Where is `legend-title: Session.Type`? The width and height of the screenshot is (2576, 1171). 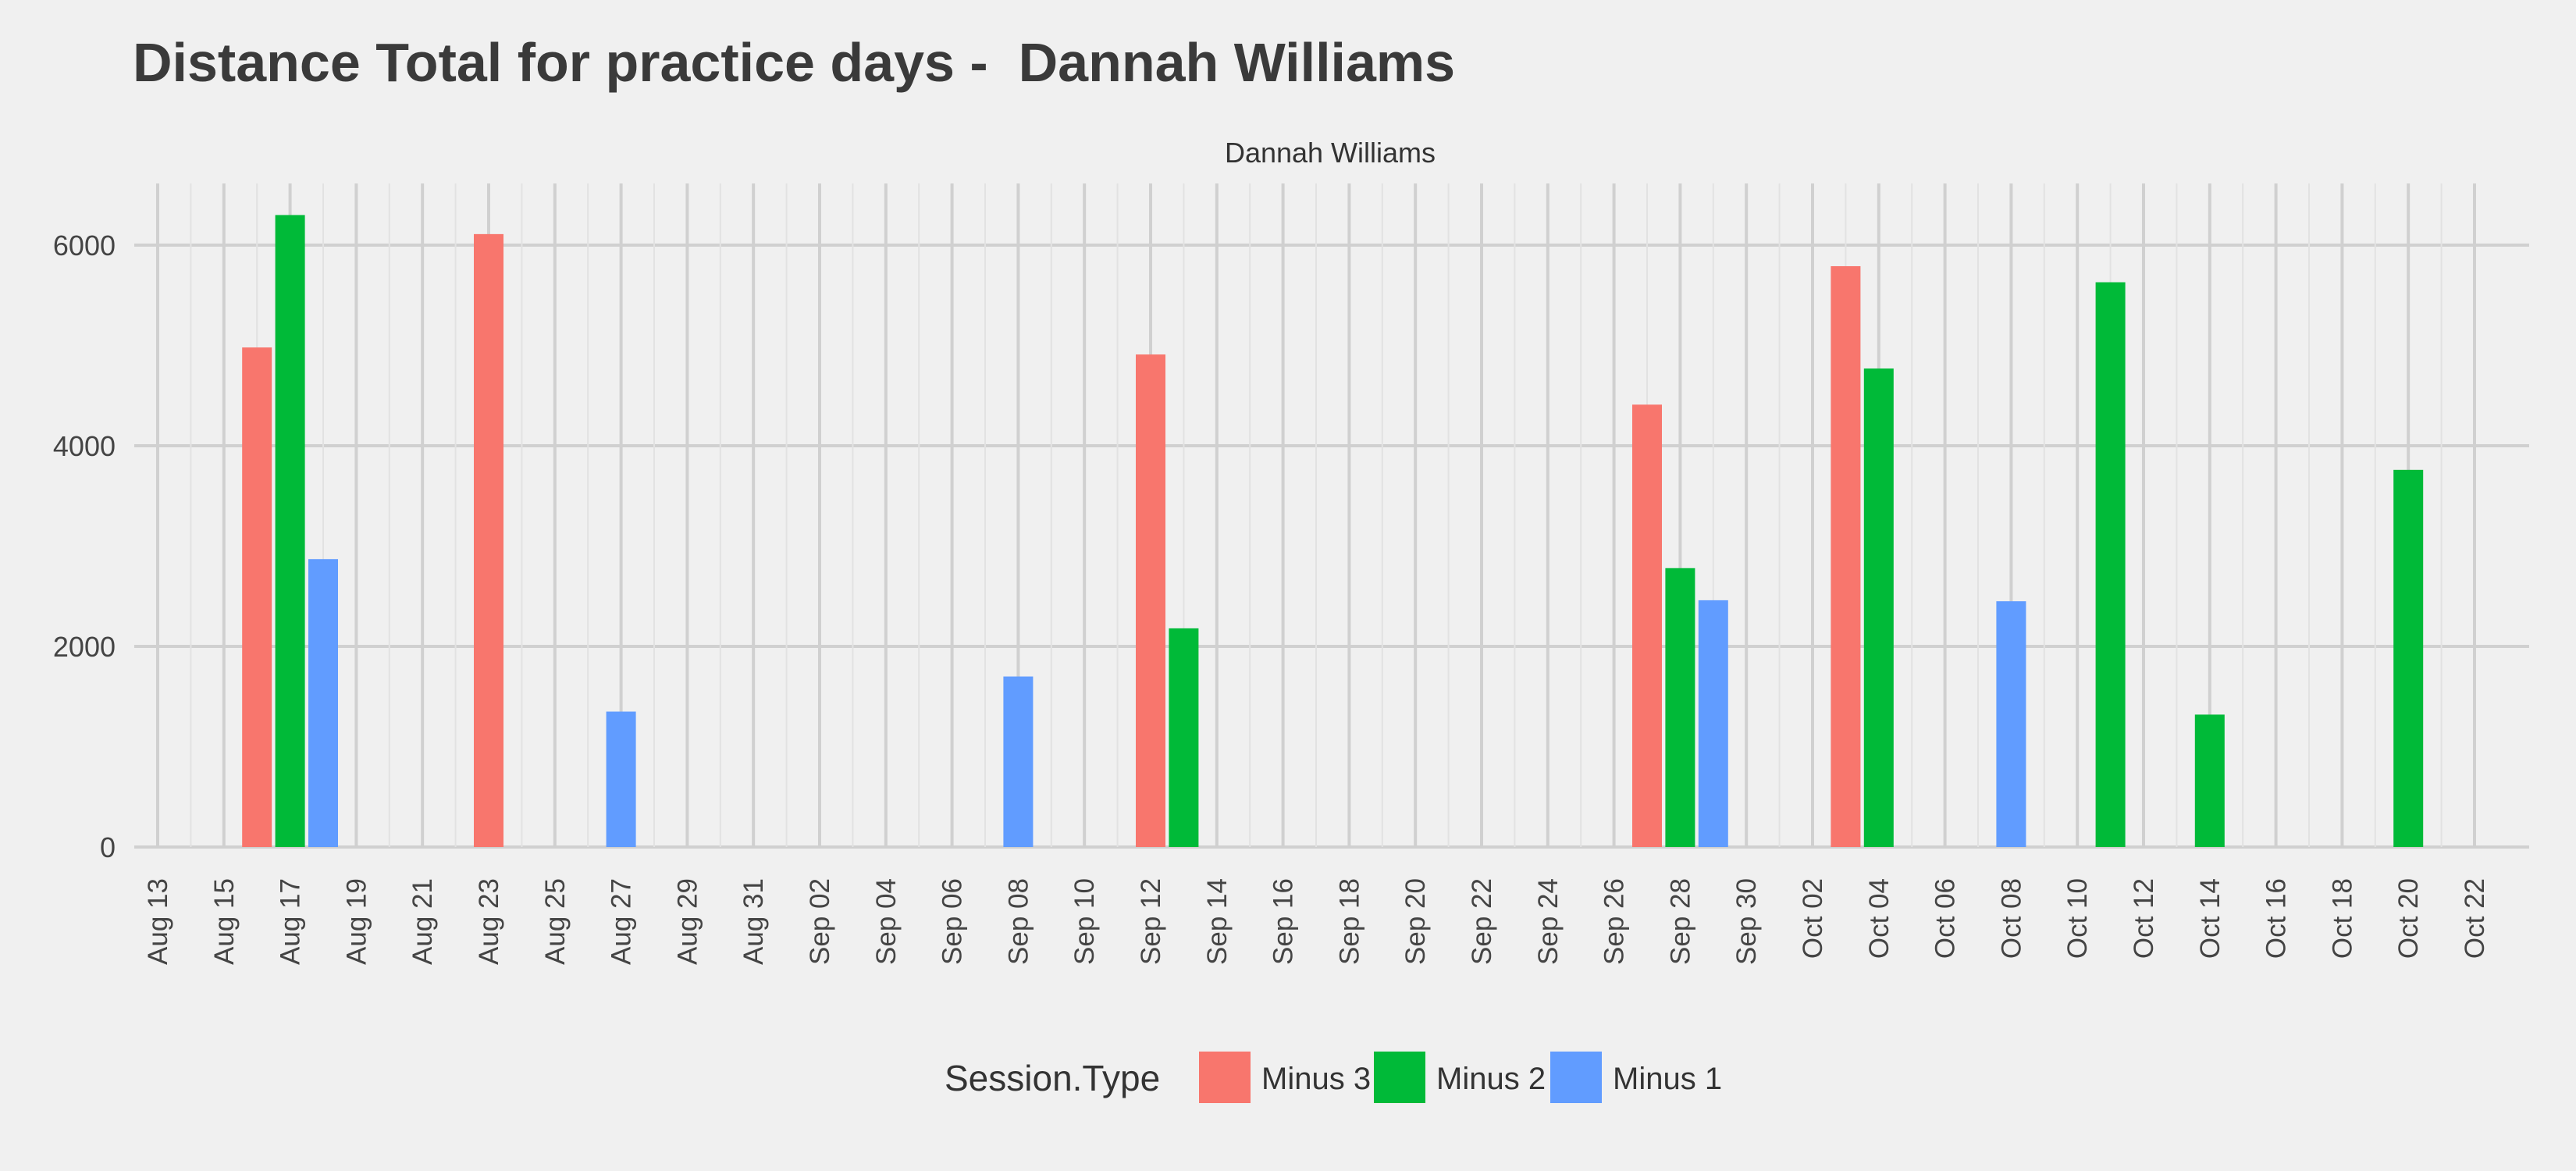 legend-title: Session.Type is located at coordinates (1052, 1078).